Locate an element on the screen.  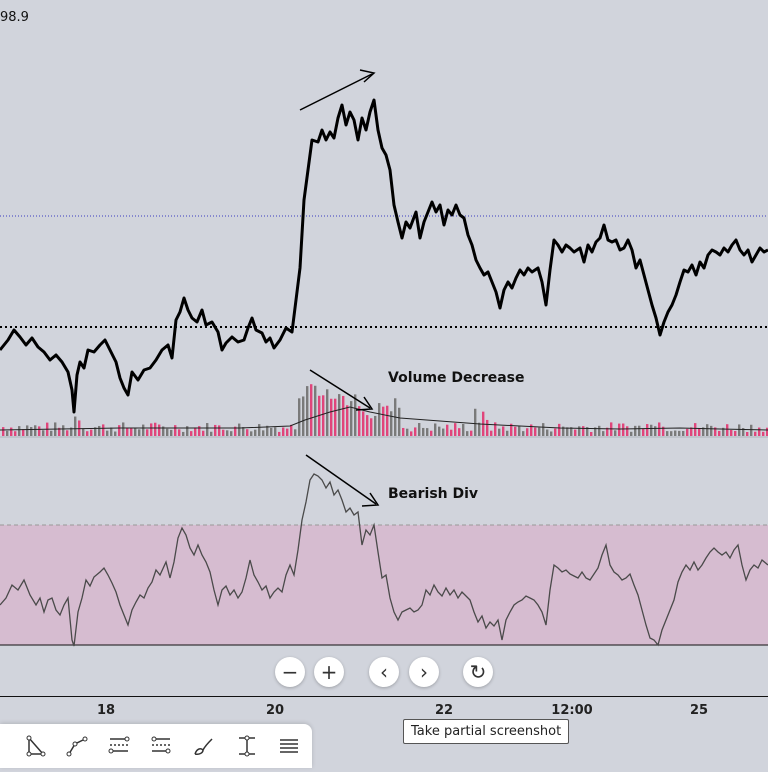
zoom-out-button: − is located at coordinates (290, 672).